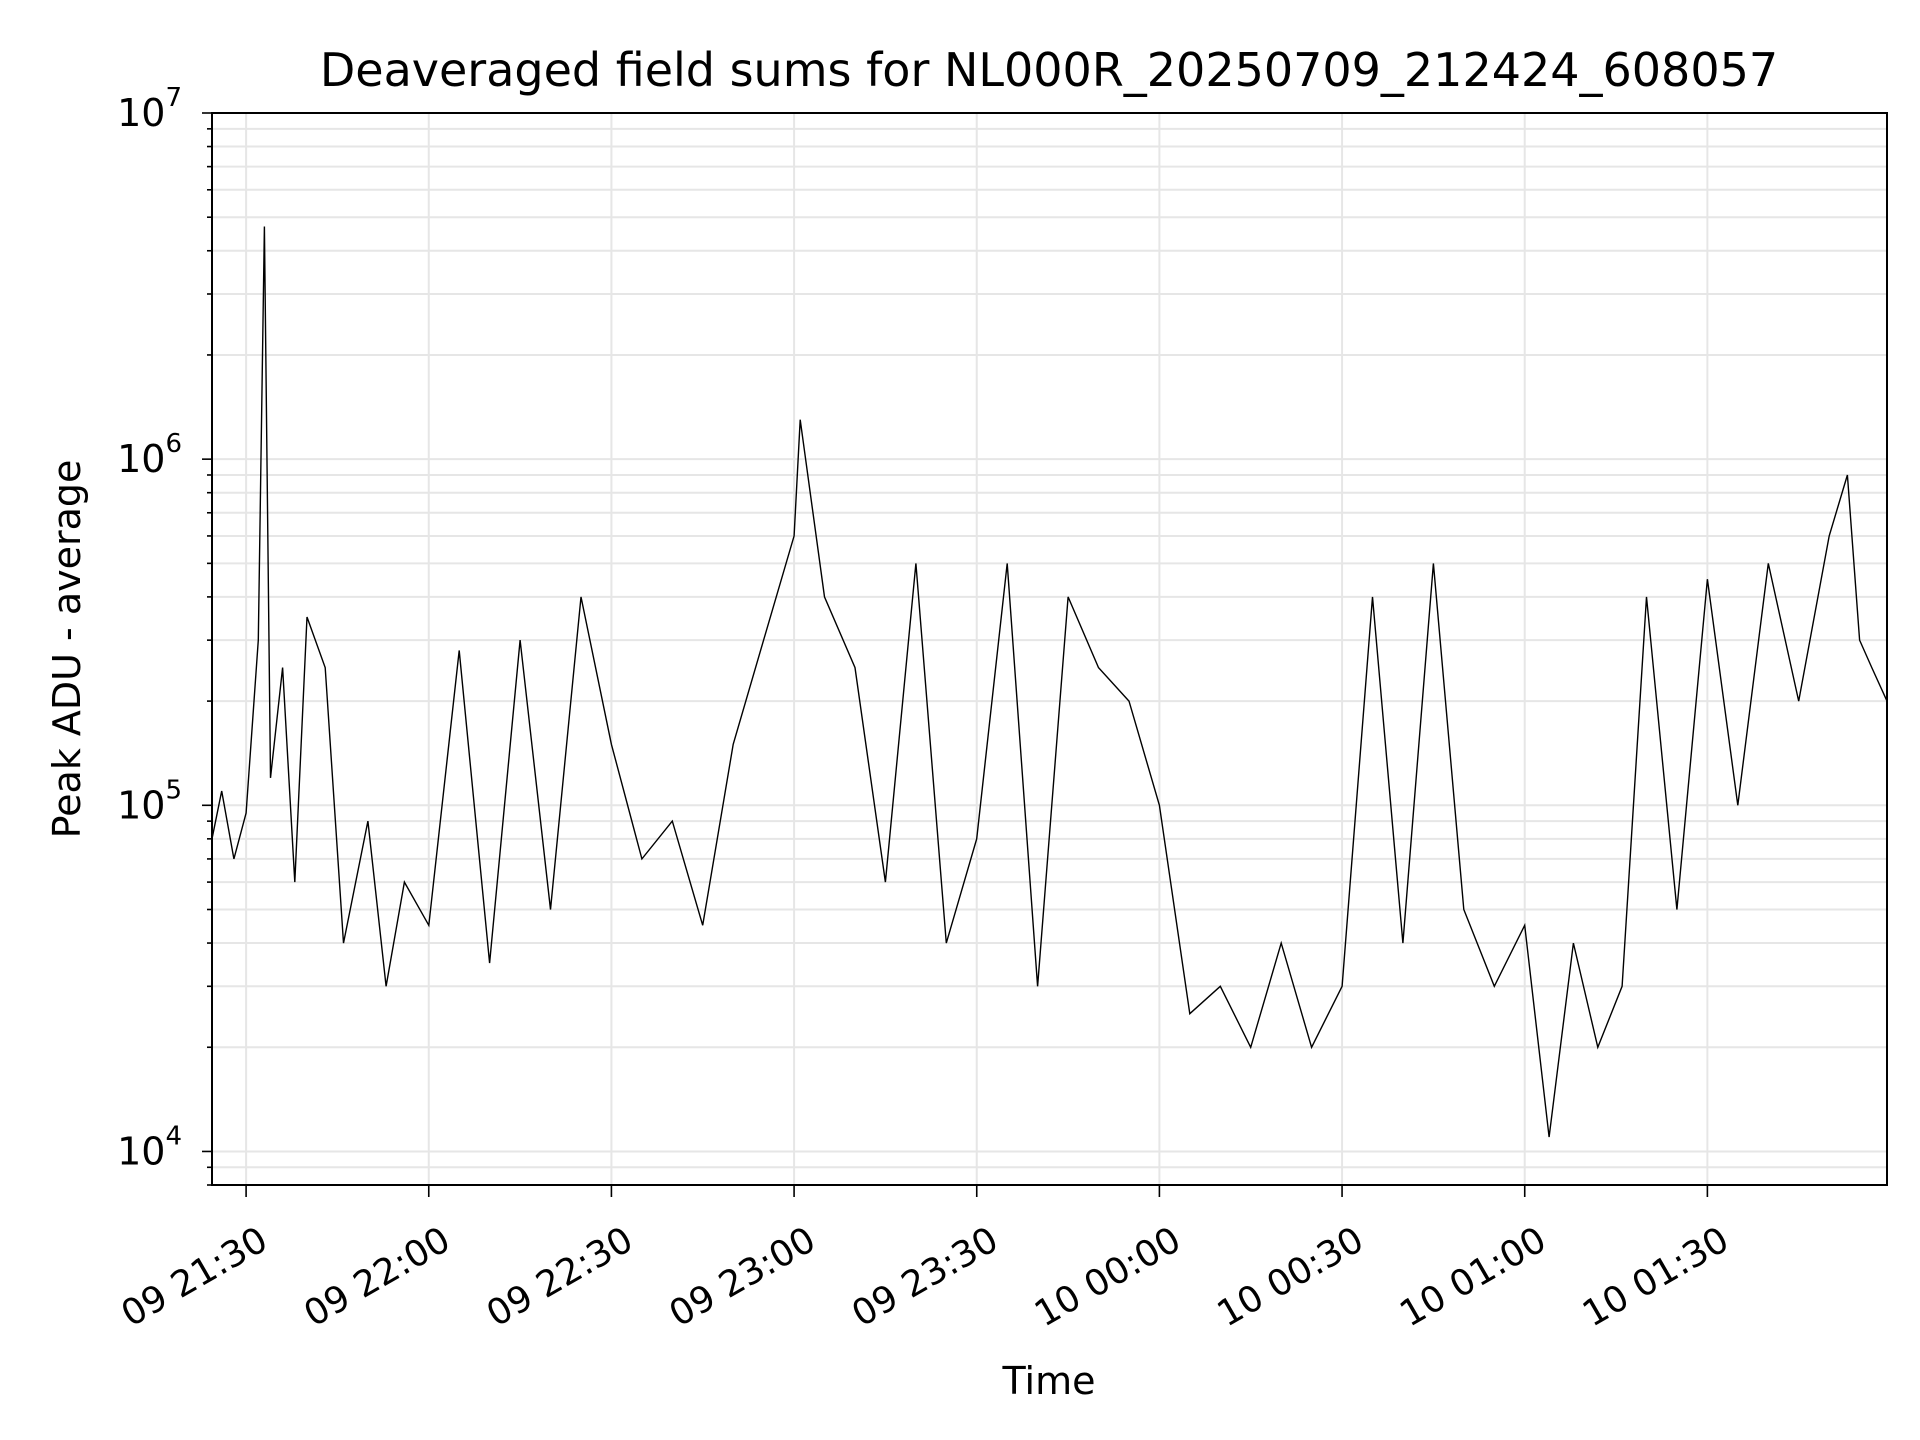  What do you see at coordinates (149, 455) in the screenshot?
I see `y-tick-label: 10⁶` at bounding box center [149, 455].